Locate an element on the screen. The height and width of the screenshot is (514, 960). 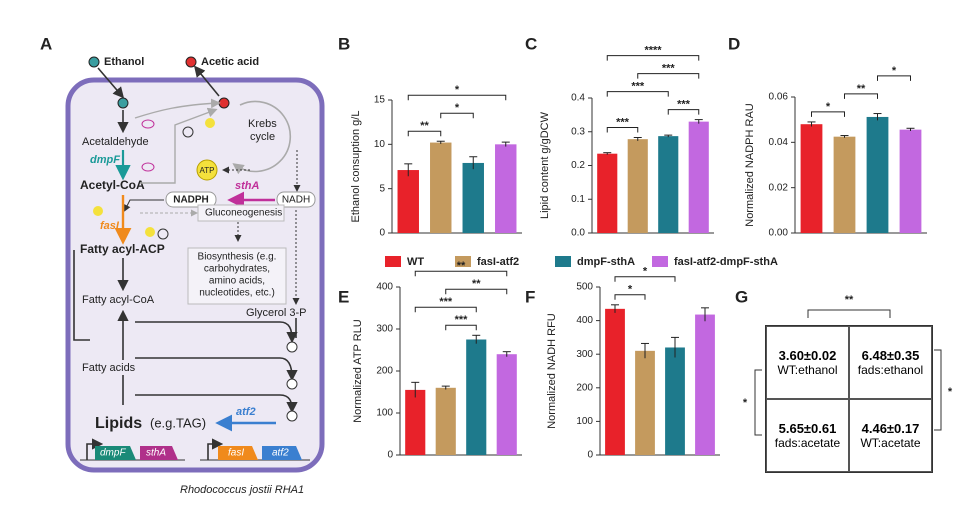
label: cycle is located at coordinates (262, 137).